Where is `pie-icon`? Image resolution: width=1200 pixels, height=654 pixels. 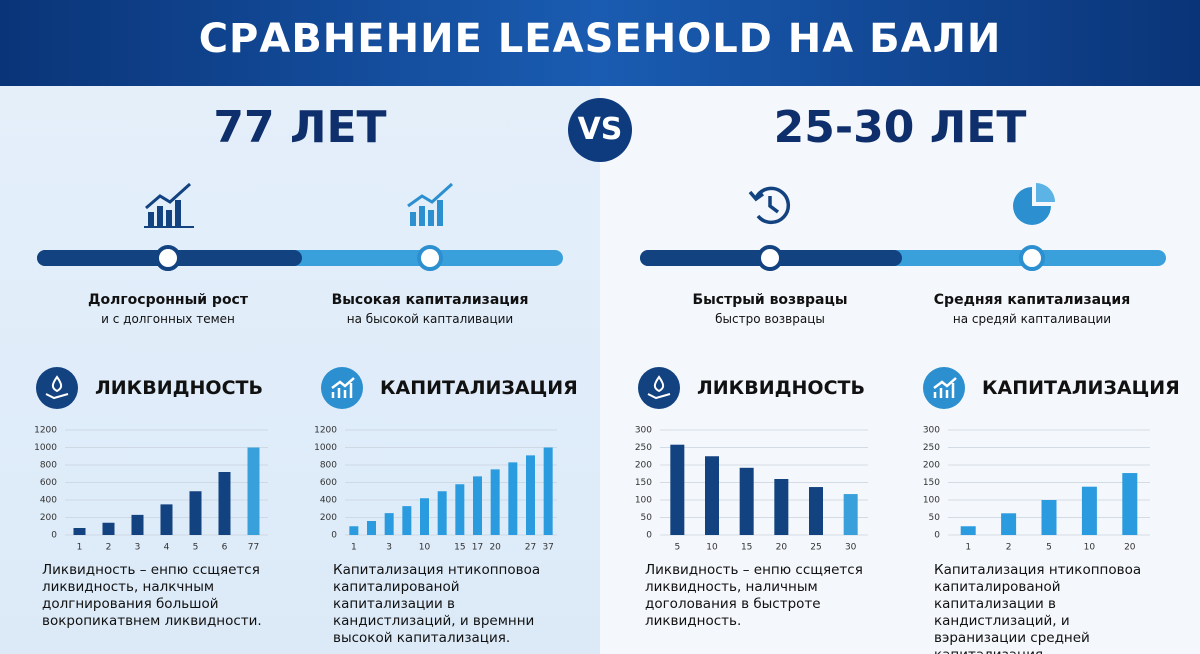 pie-icon is located at coordinates (1034, 204).